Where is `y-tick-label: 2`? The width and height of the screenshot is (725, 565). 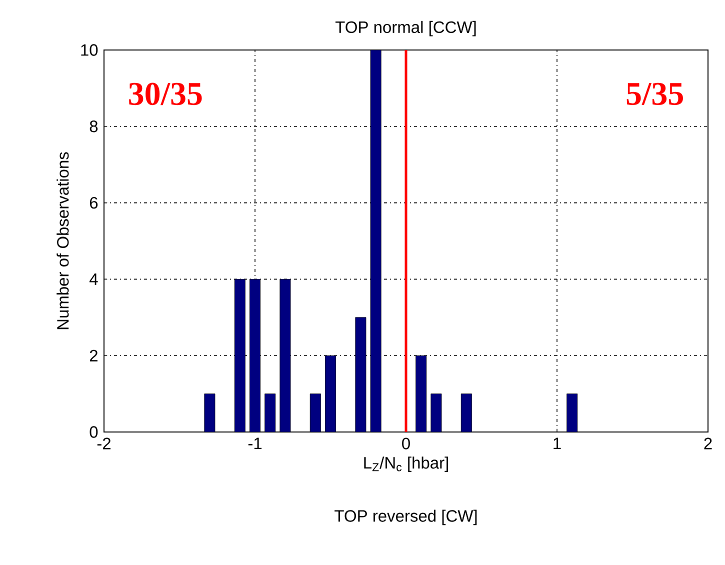 y-tick-label: 2 is located at coordinates (94, 356).